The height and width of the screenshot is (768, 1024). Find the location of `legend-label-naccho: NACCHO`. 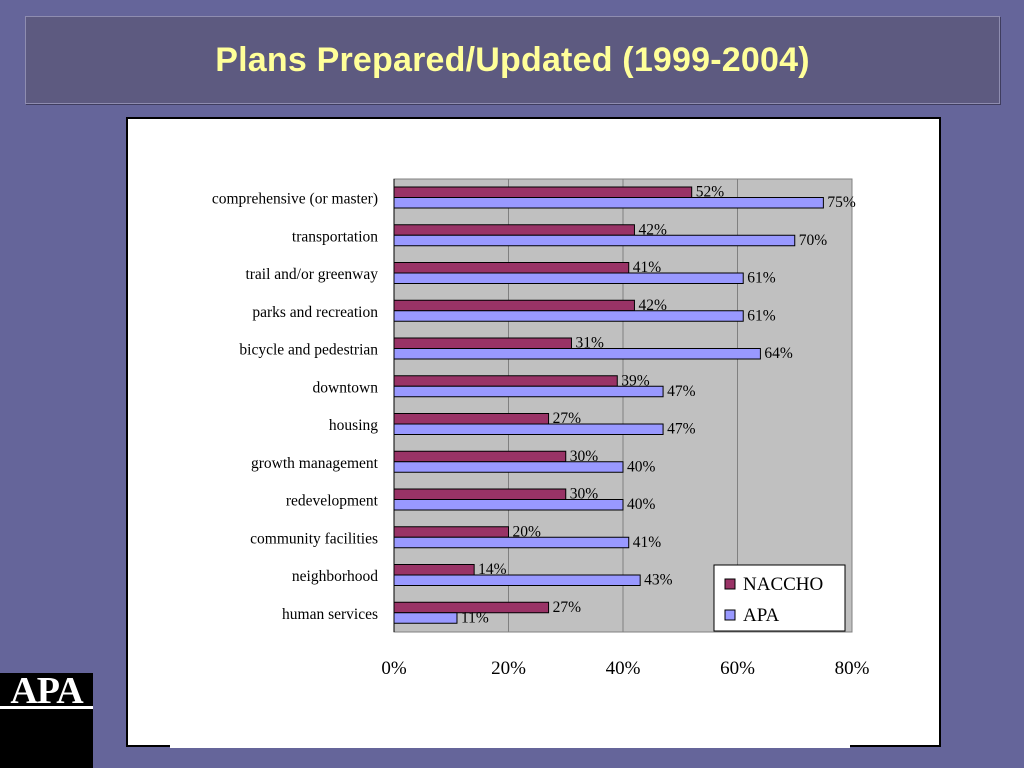

legend-label-naccho: NACCHO is located at coordinates (783, 584).